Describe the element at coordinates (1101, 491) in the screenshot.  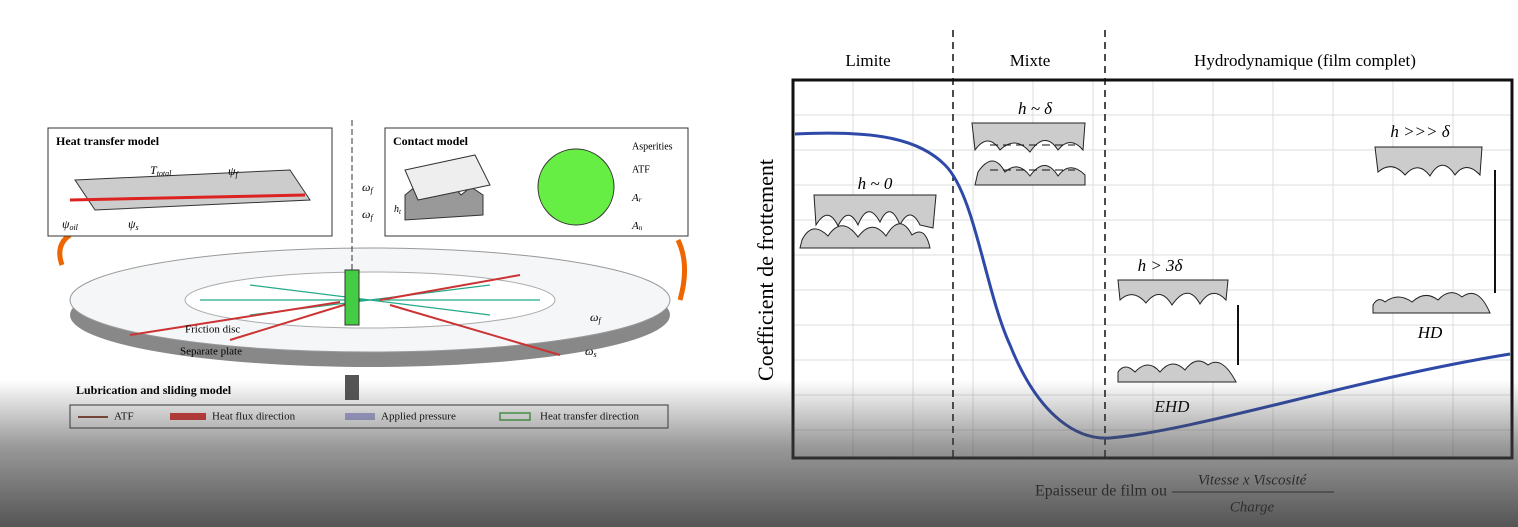
I see `x-axis-label: Epaisseur de film ou` at that location.